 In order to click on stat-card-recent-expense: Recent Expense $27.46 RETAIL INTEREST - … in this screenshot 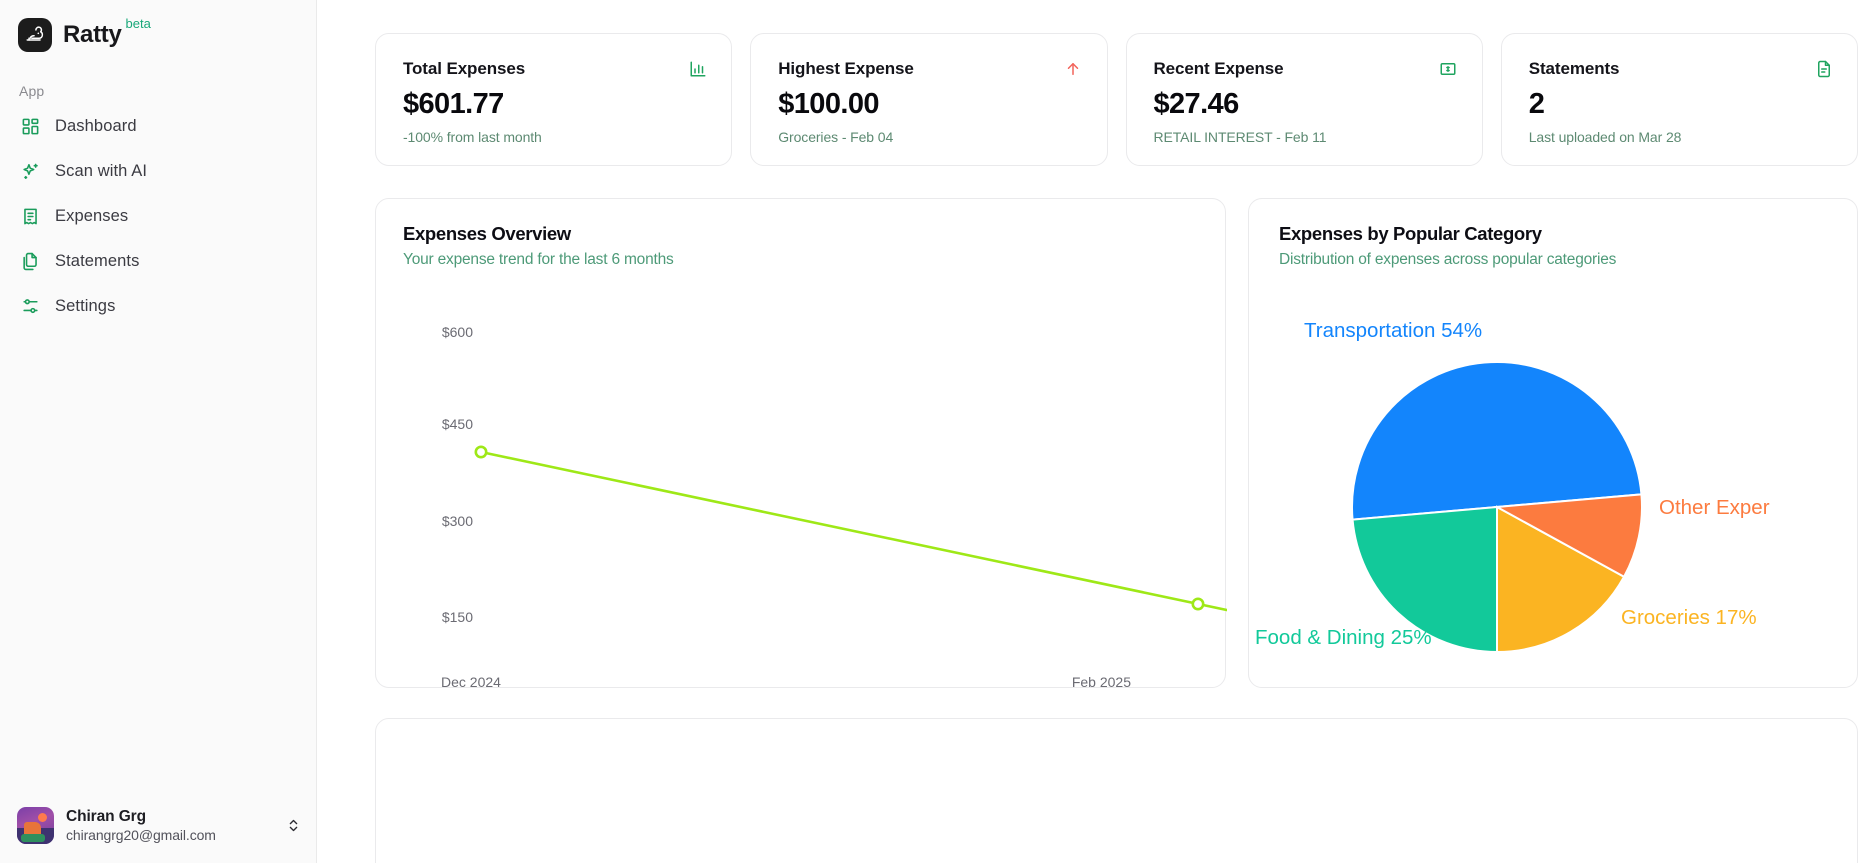, I will do `click(1304, 99)`.